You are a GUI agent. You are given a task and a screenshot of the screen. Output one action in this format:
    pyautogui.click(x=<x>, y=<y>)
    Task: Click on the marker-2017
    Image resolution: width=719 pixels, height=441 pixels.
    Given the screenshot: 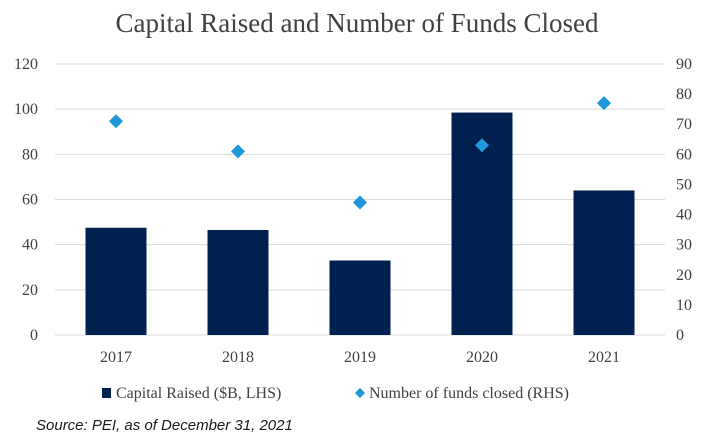 What is the action you would take?
    pyautogui.click(x=116, y=121)
    